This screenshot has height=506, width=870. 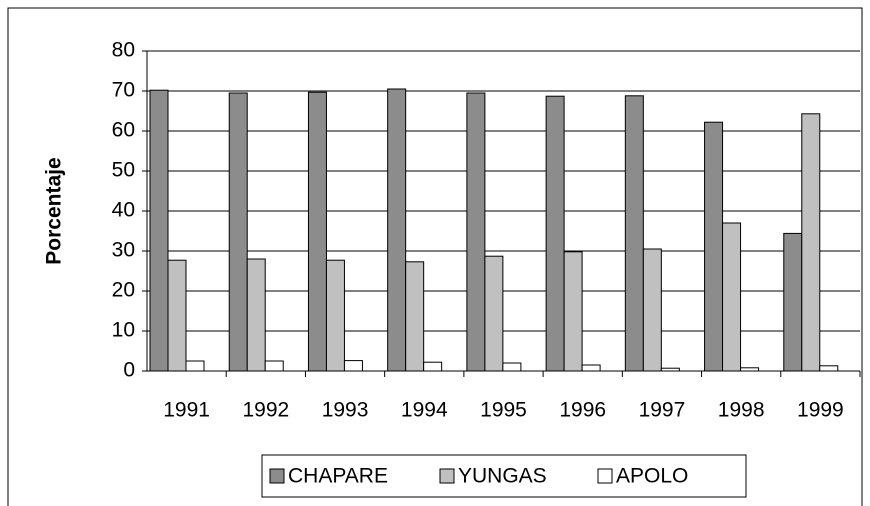 I want to click on y-tick-label: 60, so click(x=123, y=130).